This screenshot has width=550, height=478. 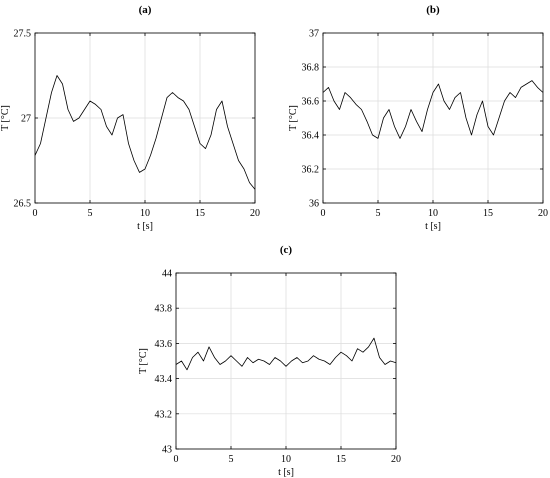 What do you see at coordinates (23, 34) in the screenshot?
I see `y-tick-label: 27.5` at bounding box center [23, 34].